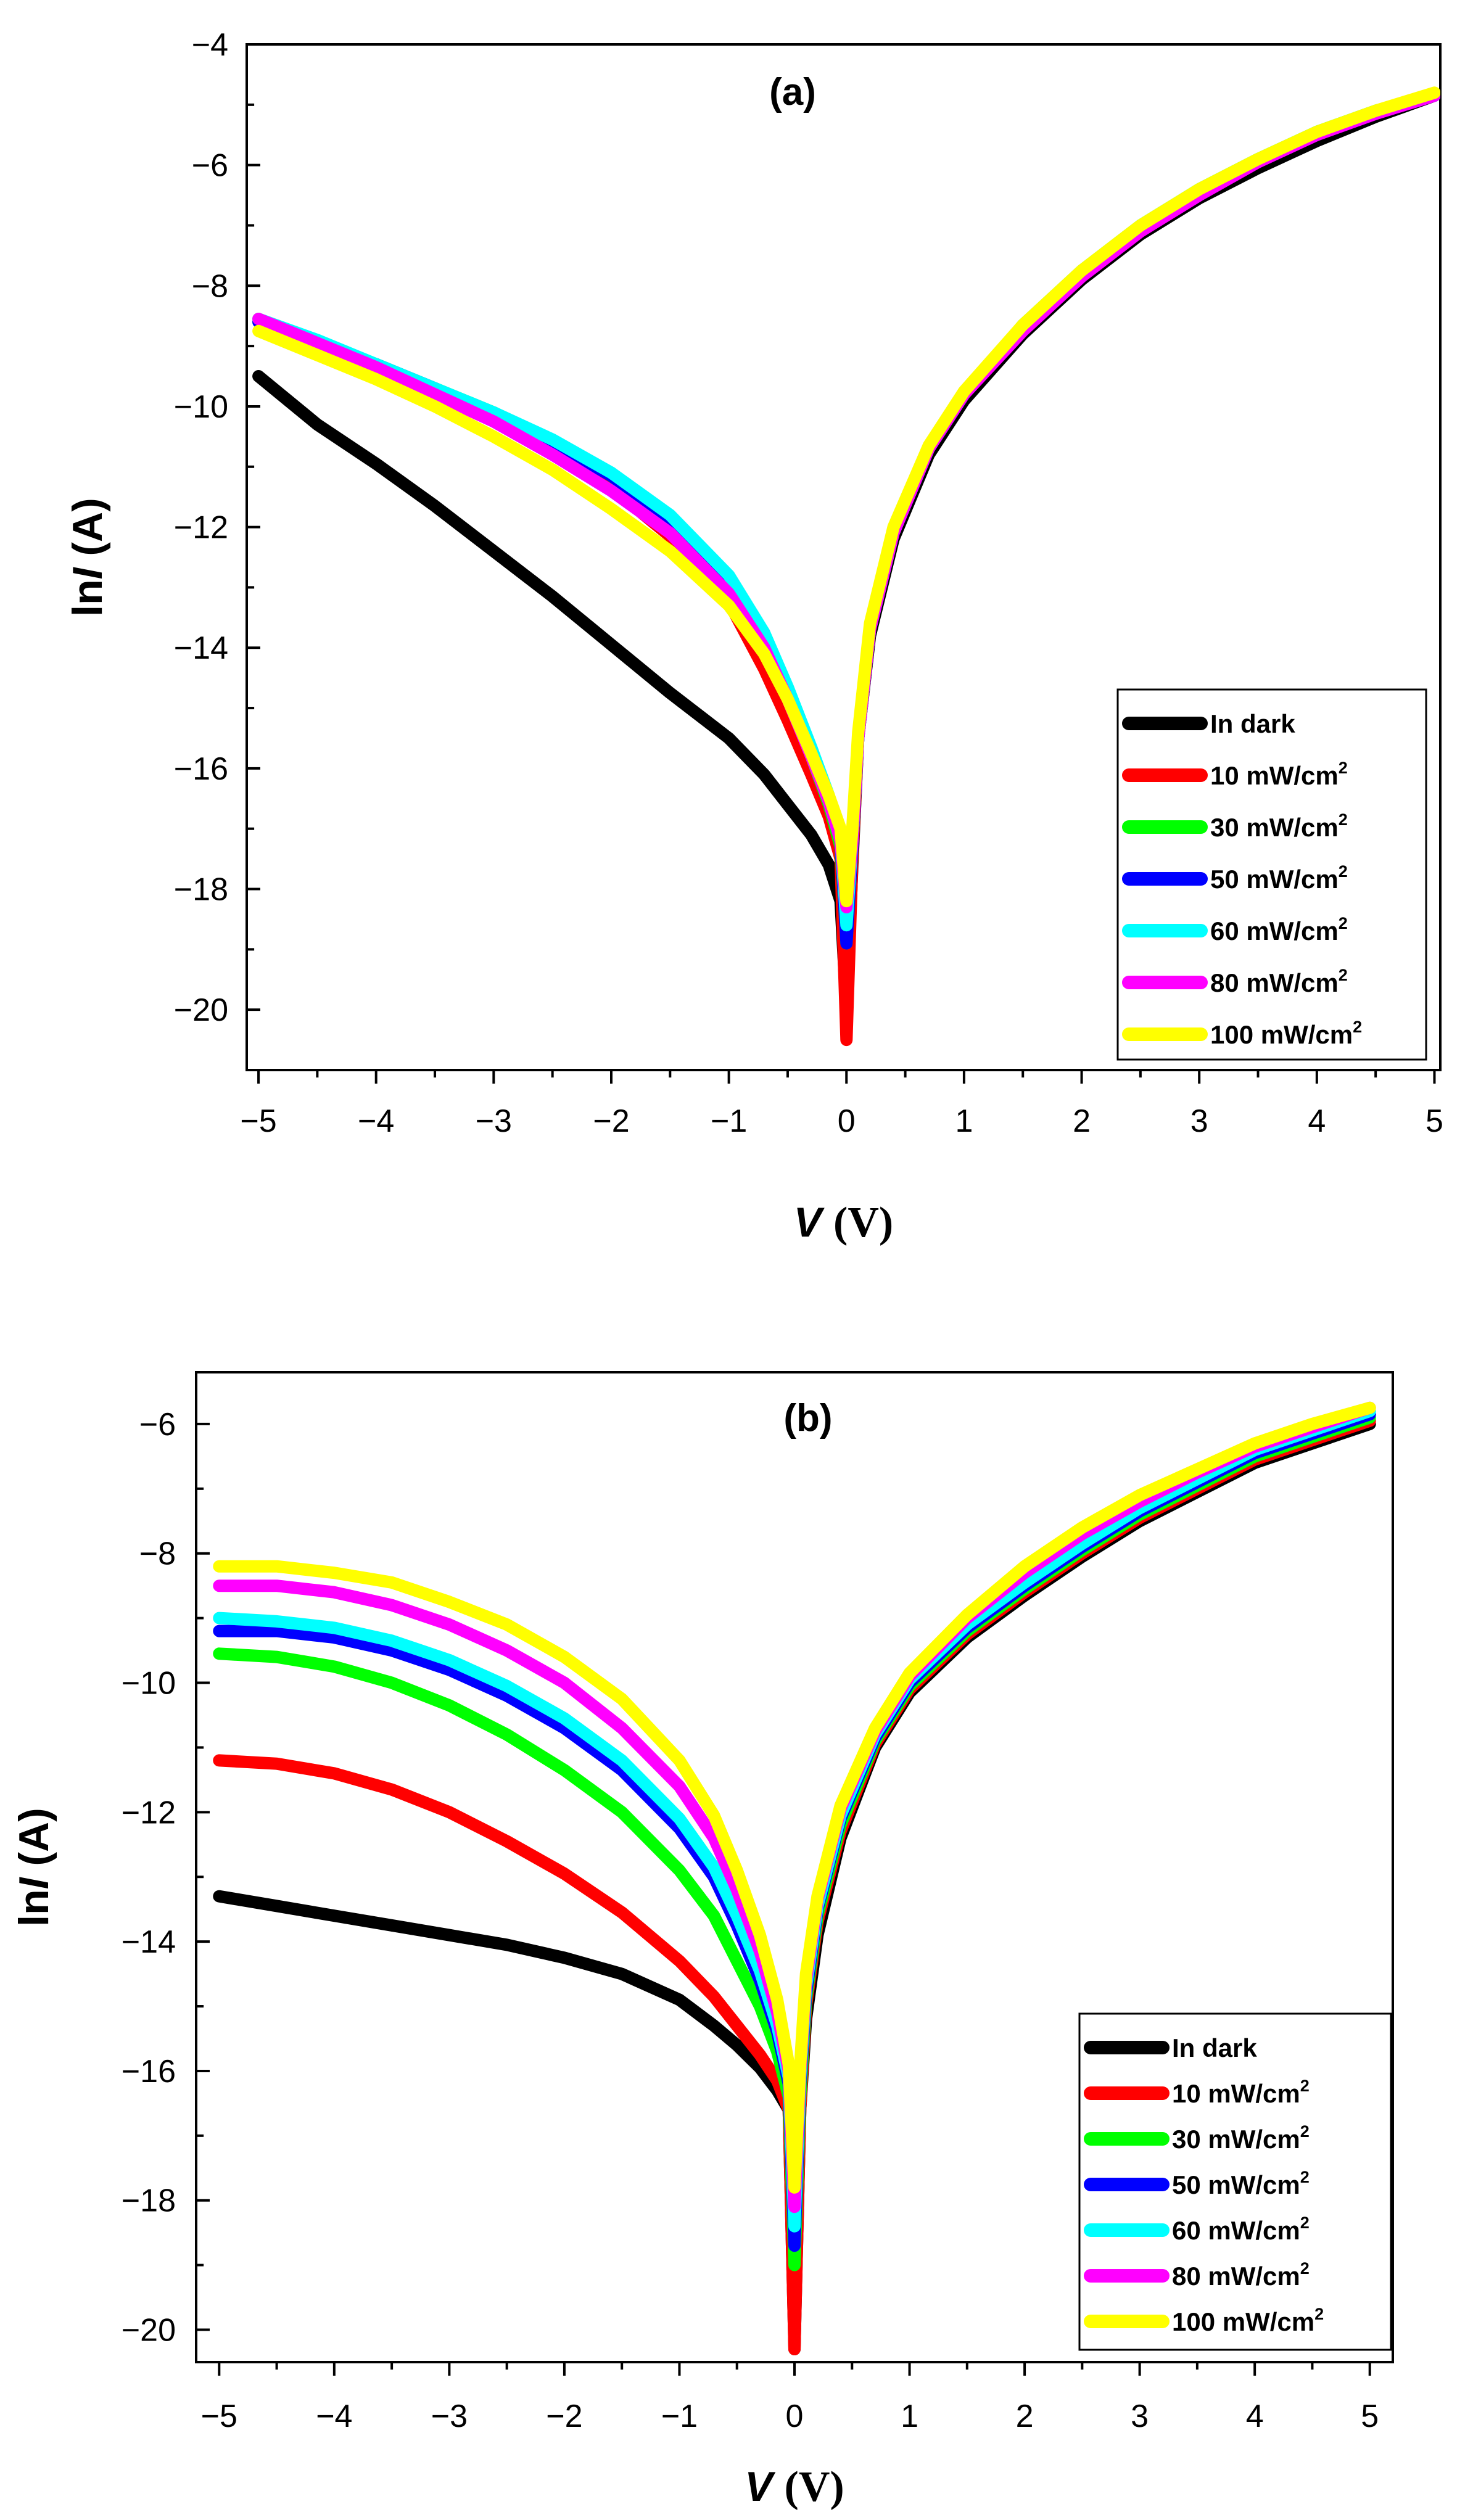  Describe the element at coordinates (149, 2072) in the screenshot. I see `y-tick-label: −16` at that location.